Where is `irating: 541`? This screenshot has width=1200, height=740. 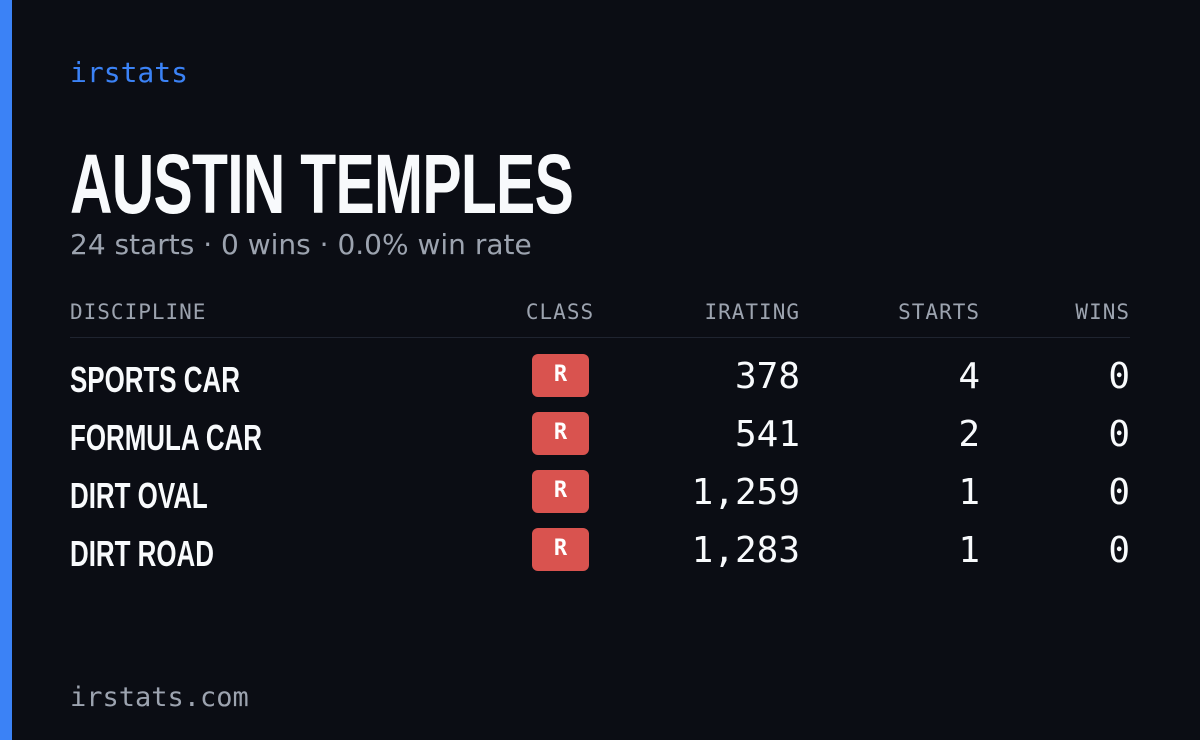 irating: 541 is located at coordinates (767, 434).